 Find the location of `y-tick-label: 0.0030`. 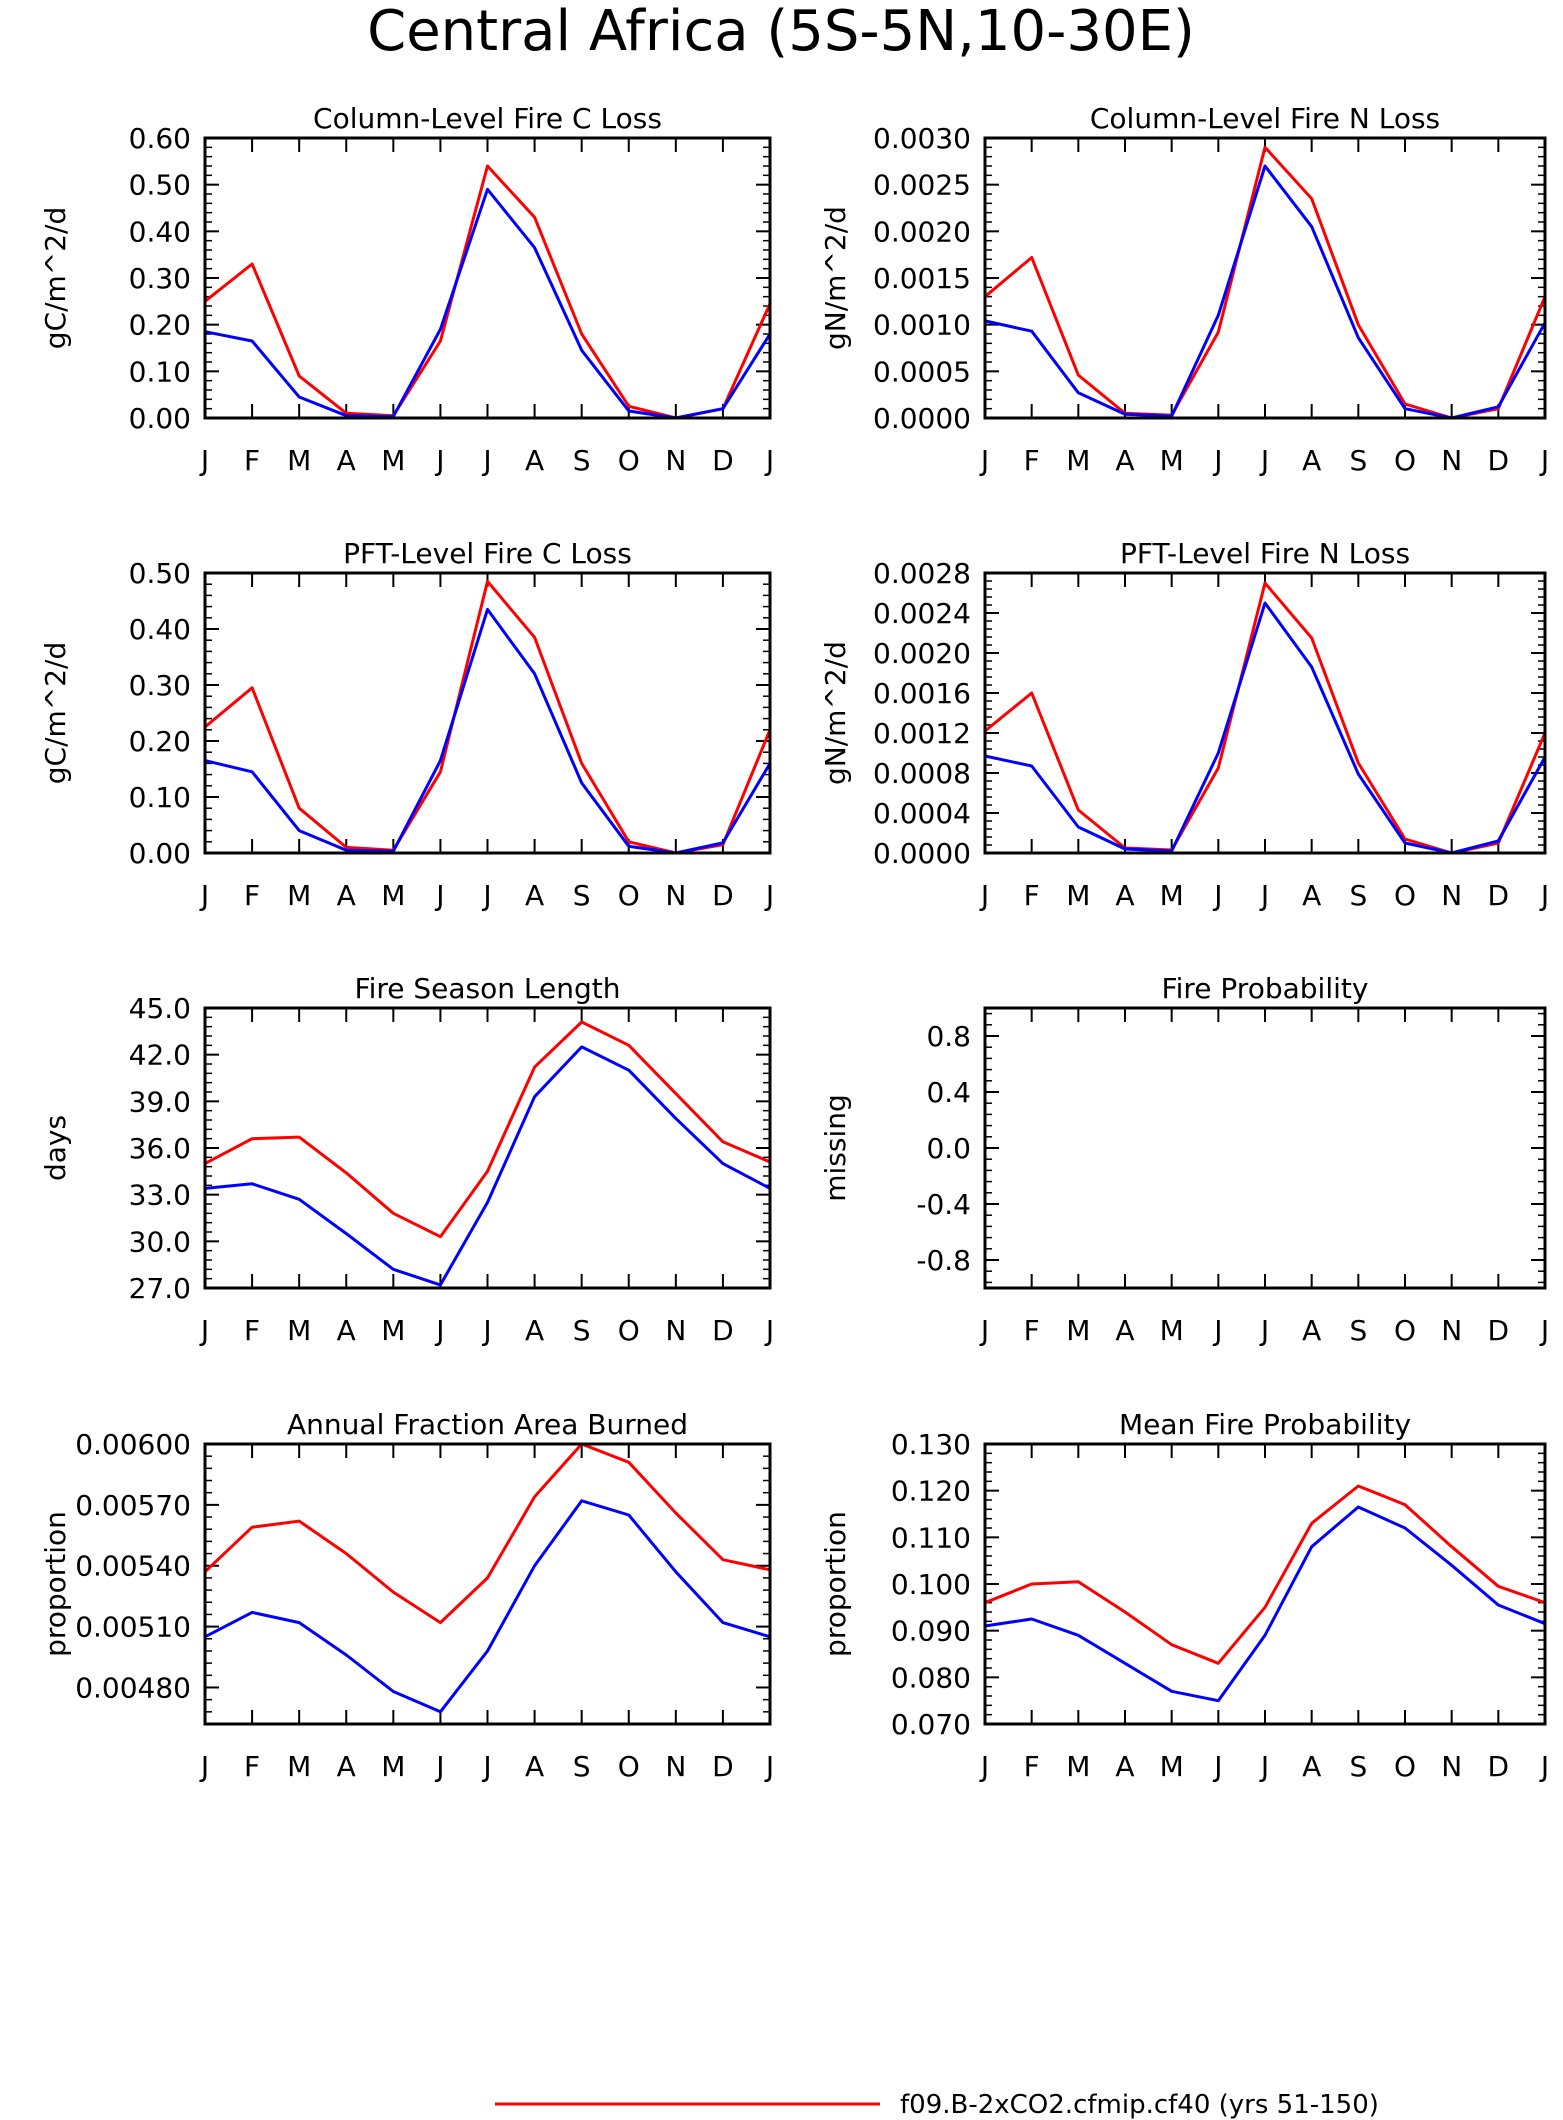

y-tick-label: 0.0030 is located at coordinates (922, 138).